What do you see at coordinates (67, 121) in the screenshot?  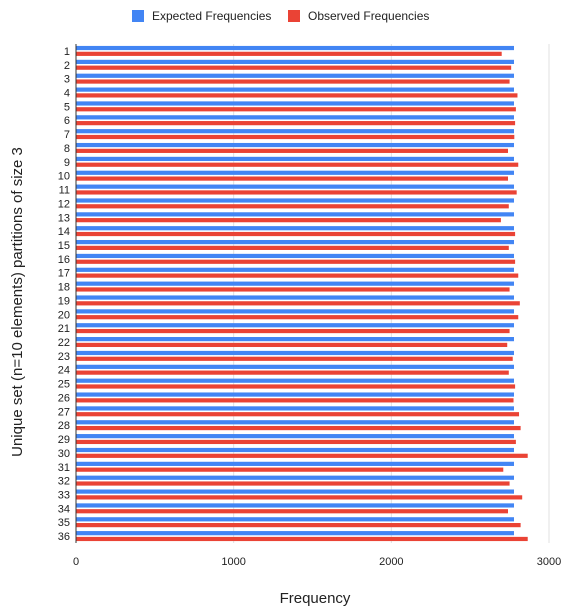 I see `y-category-label-6: 6` at bounding box center [67, 121].